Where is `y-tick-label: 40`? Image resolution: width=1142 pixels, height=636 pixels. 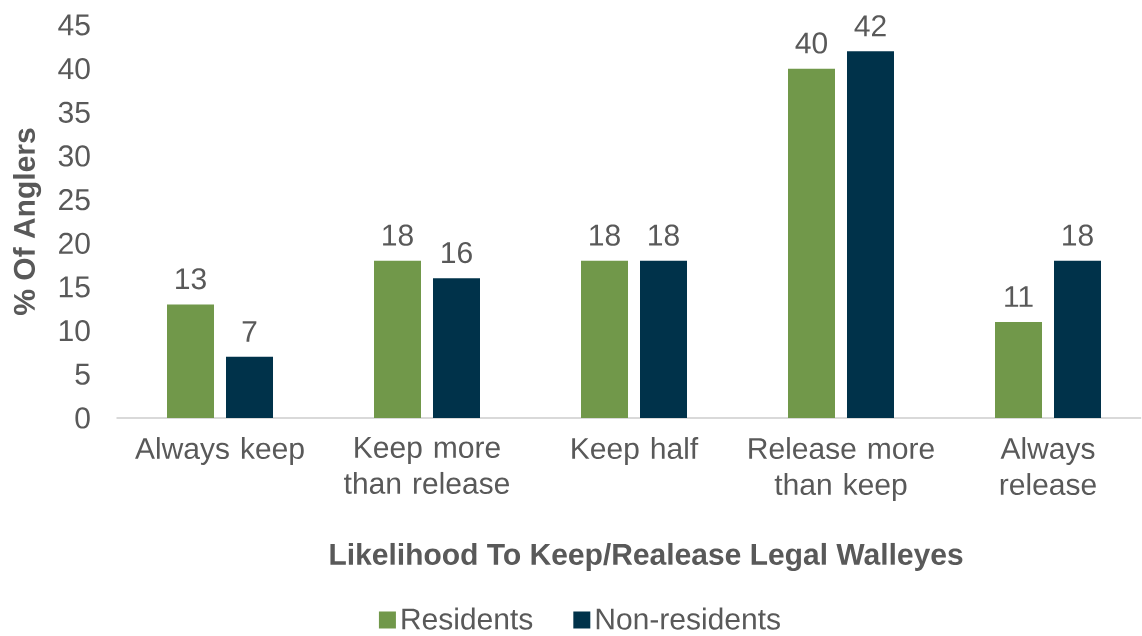
y-tick-label: 40 is located at coordinates (74, 69).